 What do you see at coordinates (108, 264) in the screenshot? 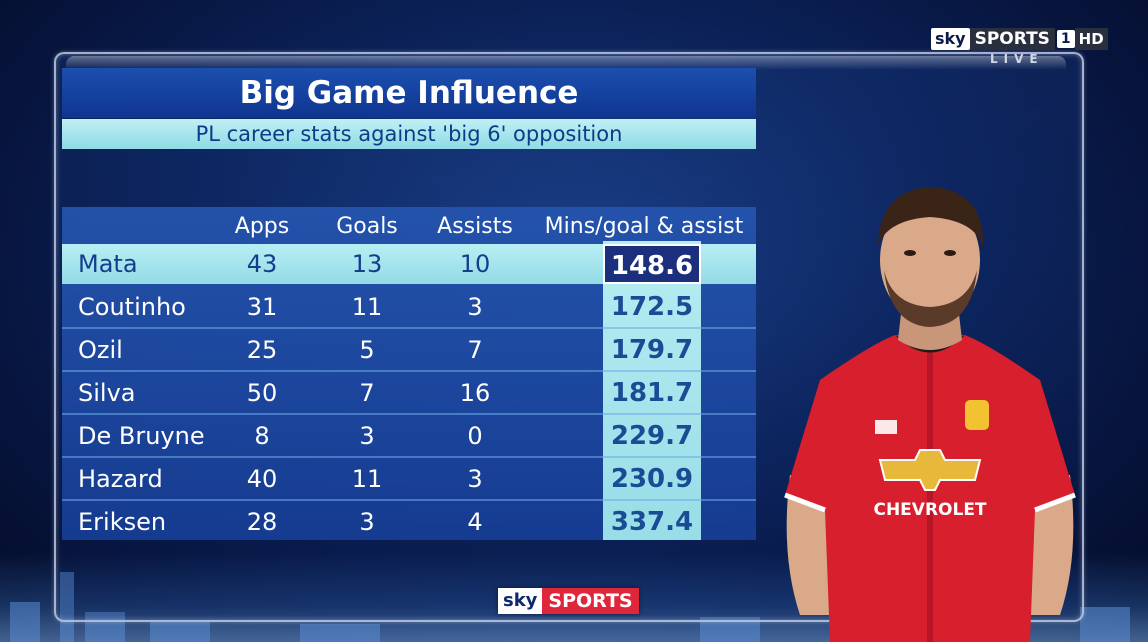
I see `player-name: Mata` at bounding box center [108, 264].